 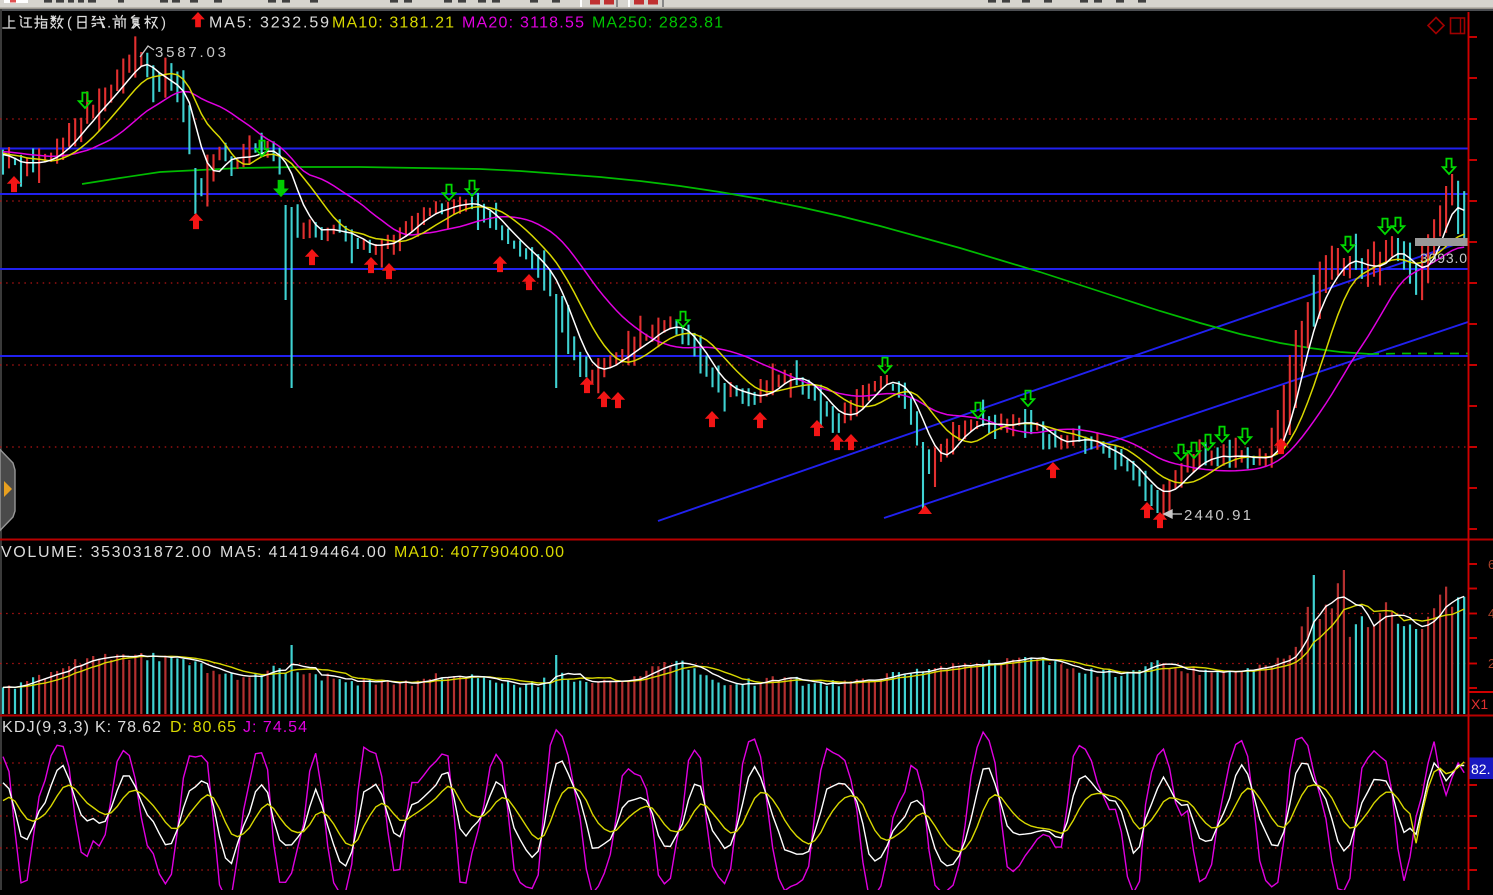 What do you see at coordinates (479, 552) in the screenshot?
I see `svg-text: MA10: 407790400.00` at bounding box center [479, 552].